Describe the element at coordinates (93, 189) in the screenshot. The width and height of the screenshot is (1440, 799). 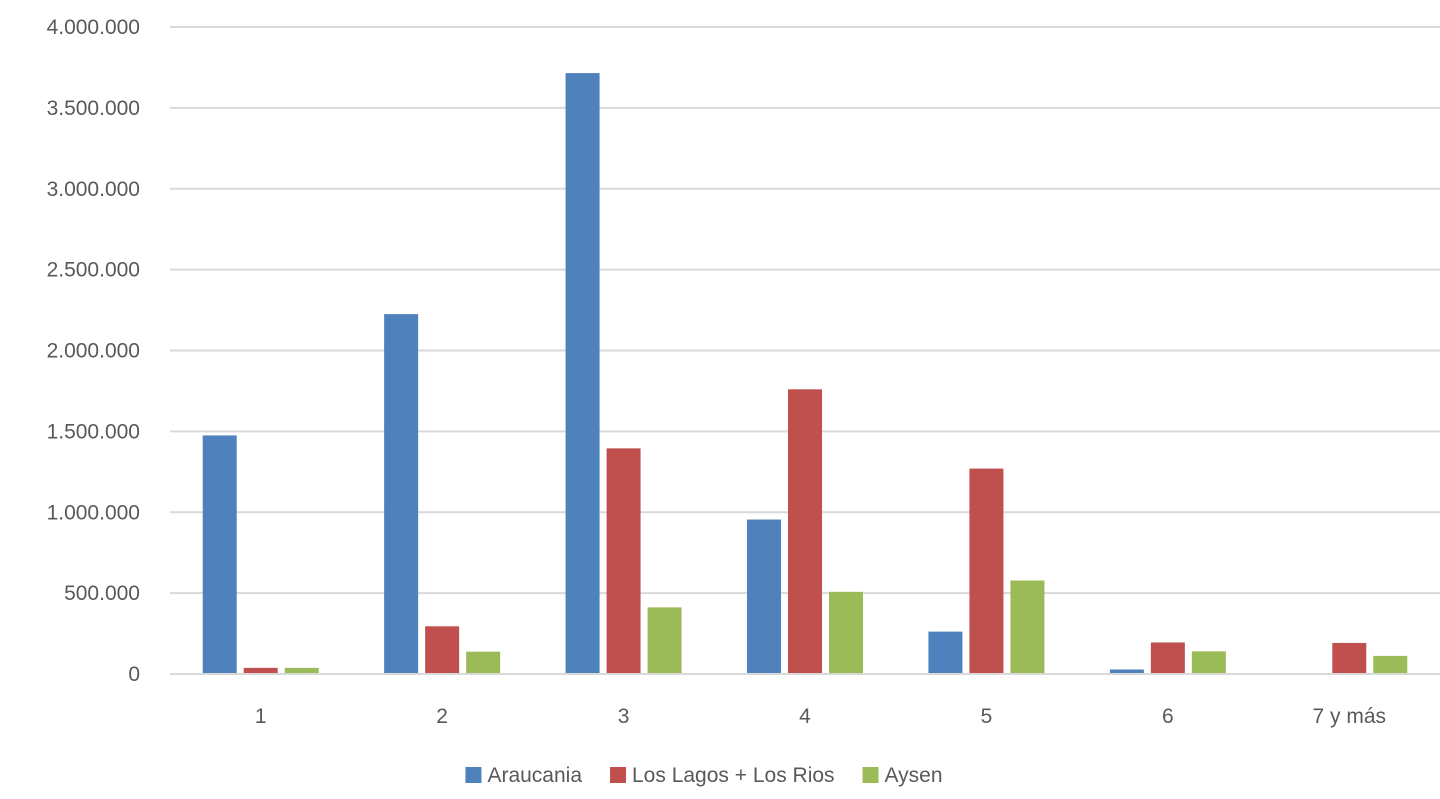
I see `y-tick-label: 3.000.000` at that location.